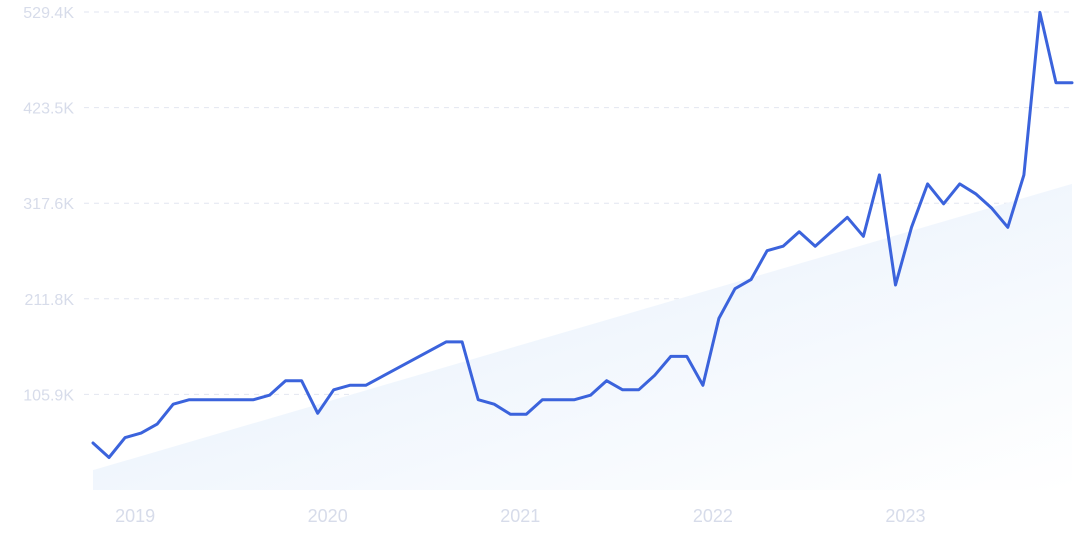  Describe the element at coordinates (328, 516) in the screenshot. I see `x-tick-label: 2020` at that location.